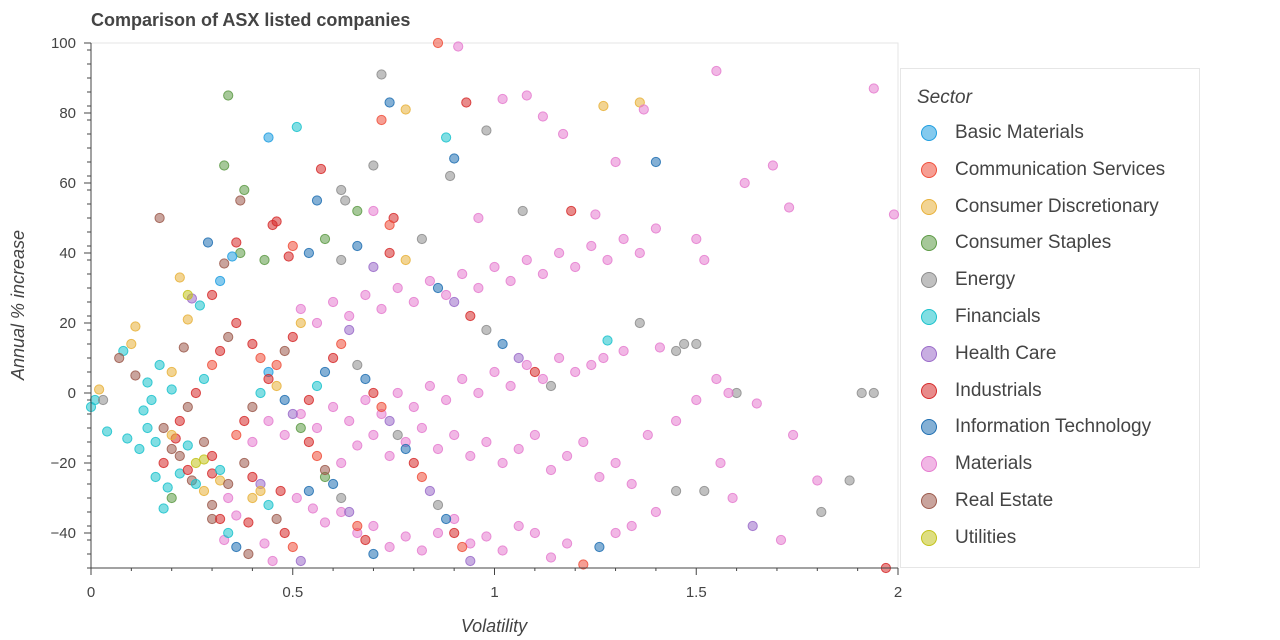 This screenshot has width=1280, height=640. What do you see at coordinates (968, 280) in the screenshot?
I see `legend-item: Energy` at bounding box center [968, 280].